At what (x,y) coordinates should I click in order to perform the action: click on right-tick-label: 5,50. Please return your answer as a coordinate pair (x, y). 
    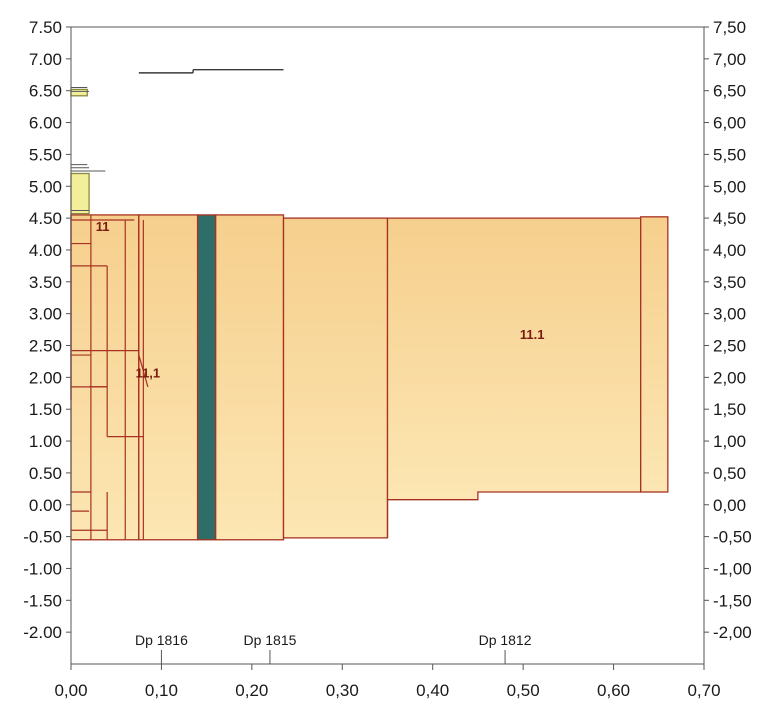
    Looking at the image, I should click on (729, 154).